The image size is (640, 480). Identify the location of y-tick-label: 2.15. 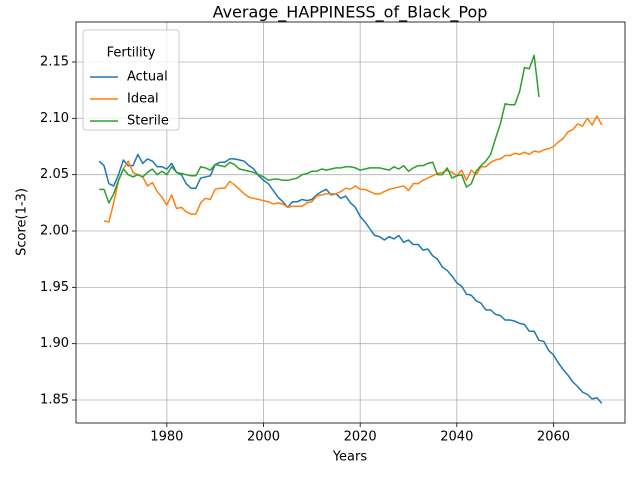
(54, 61).